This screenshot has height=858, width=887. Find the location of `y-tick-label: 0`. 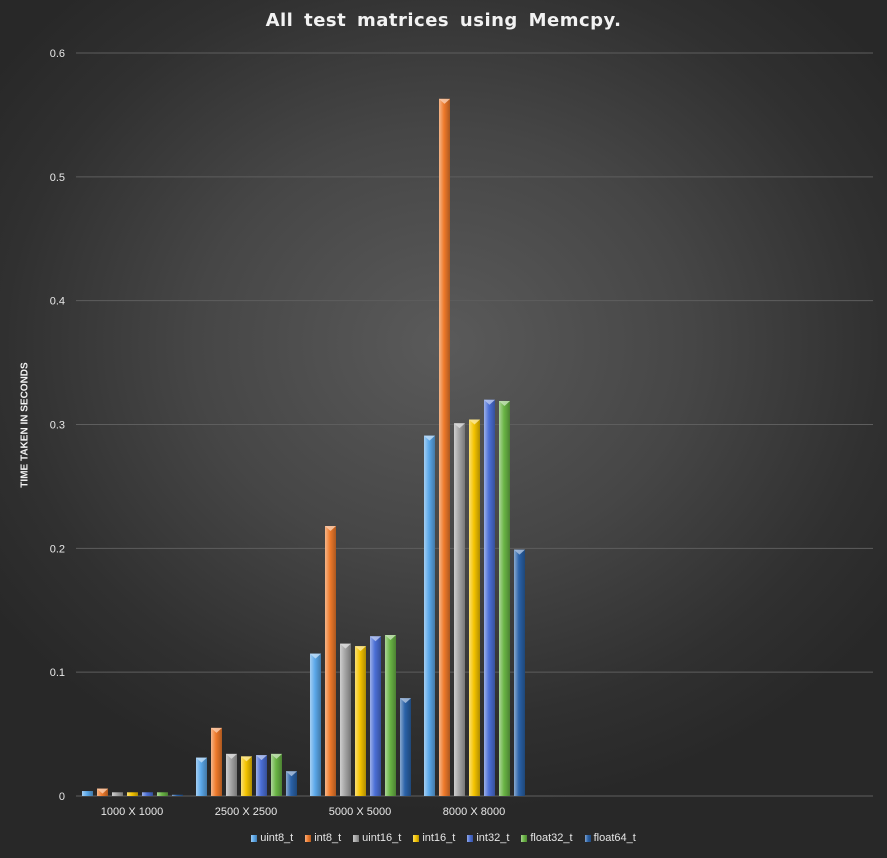

y-tick-label: 0 is located at coordinates (62, 797).